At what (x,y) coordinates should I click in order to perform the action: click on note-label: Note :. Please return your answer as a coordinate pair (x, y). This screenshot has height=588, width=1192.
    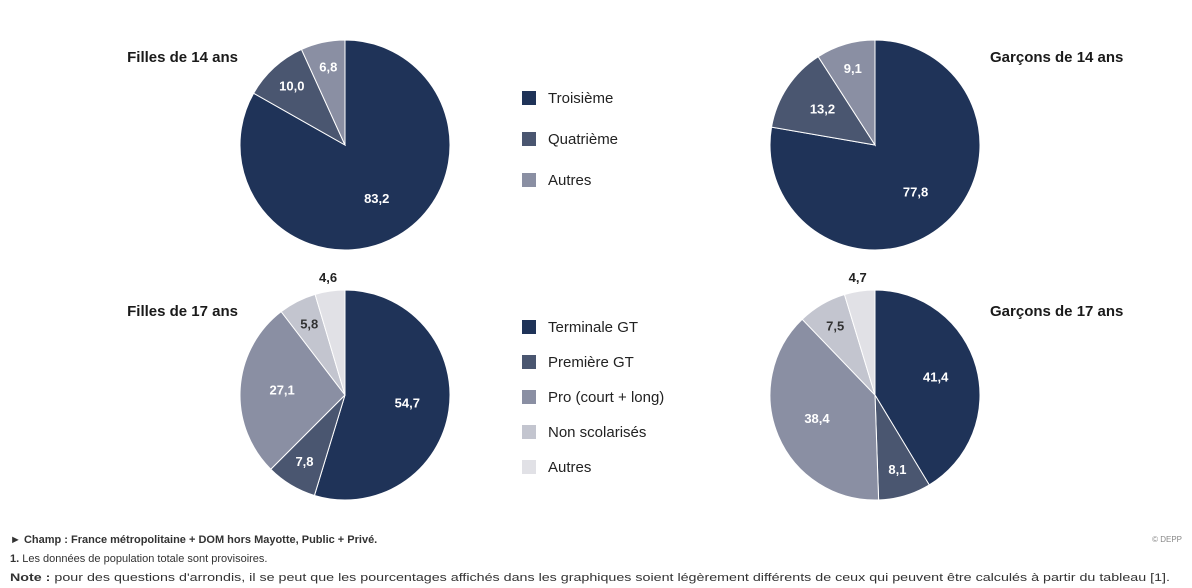
    Looking at the image, I should click on (30, 578).